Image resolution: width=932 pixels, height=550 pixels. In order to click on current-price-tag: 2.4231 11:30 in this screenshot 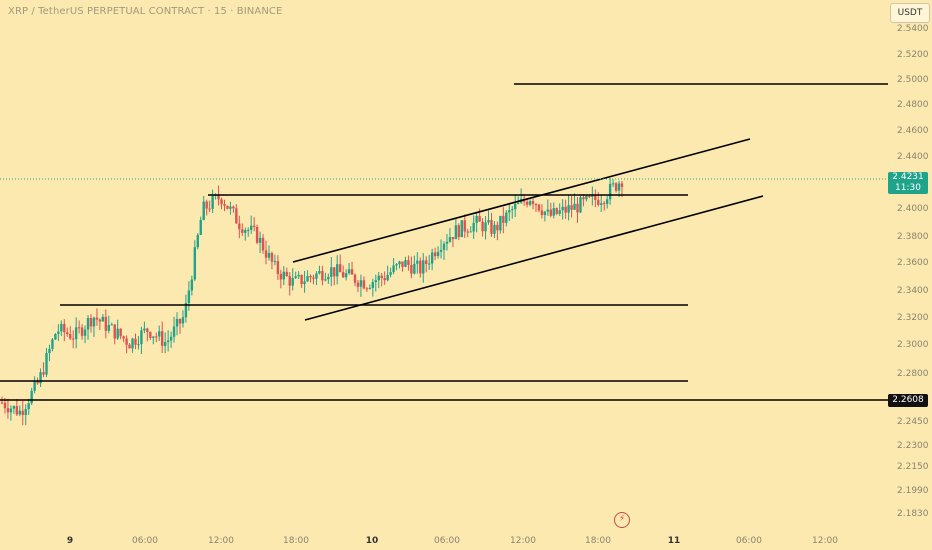, I will do `click(908, 183)`.